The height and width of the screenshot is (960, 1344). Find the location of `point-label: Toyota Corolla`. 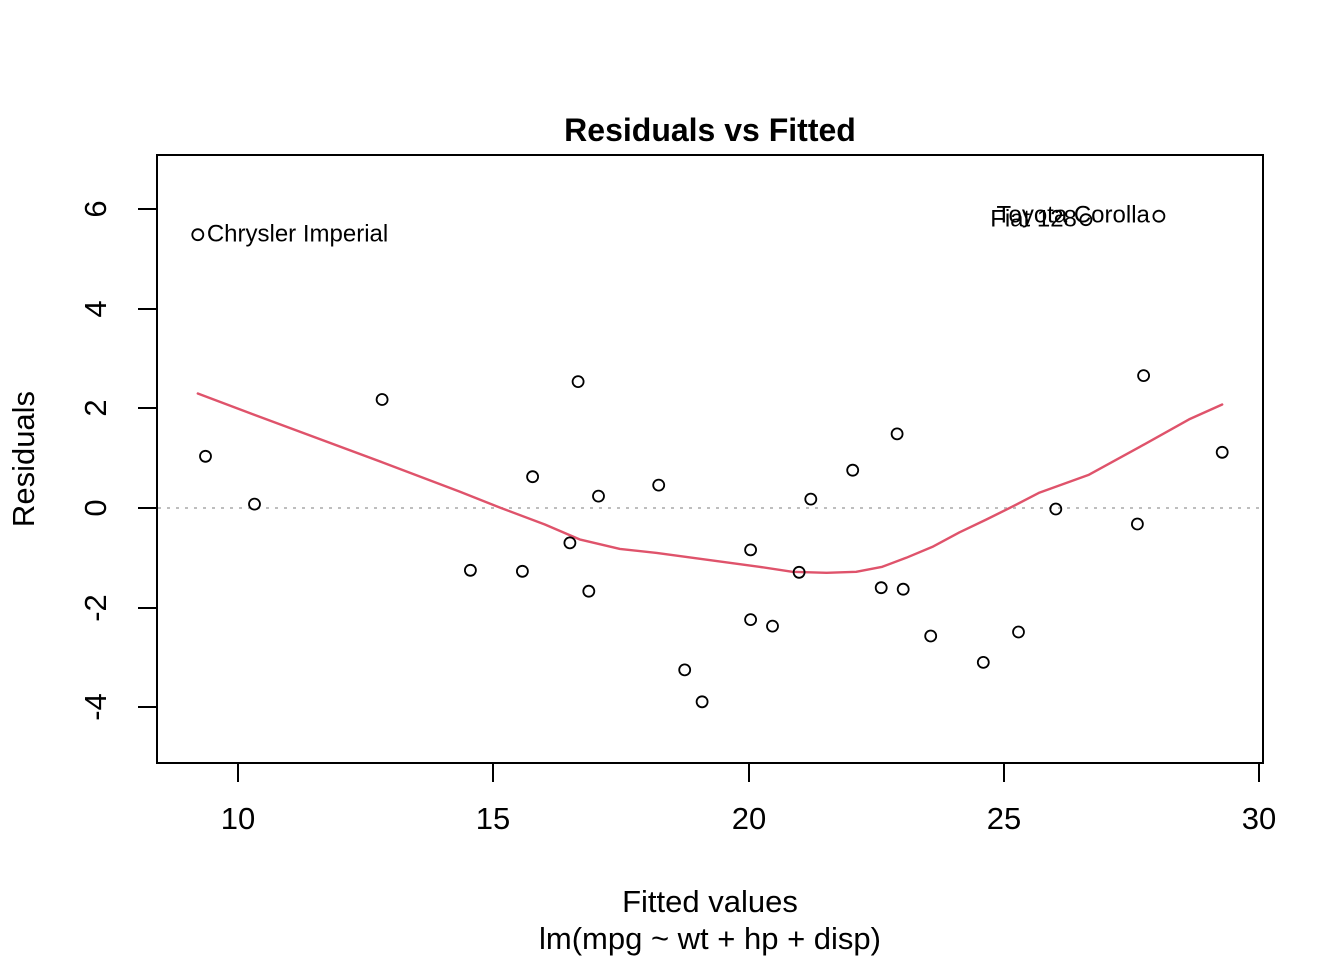

point-label: Toyota Corolla is located at coordinates (1073, 215).